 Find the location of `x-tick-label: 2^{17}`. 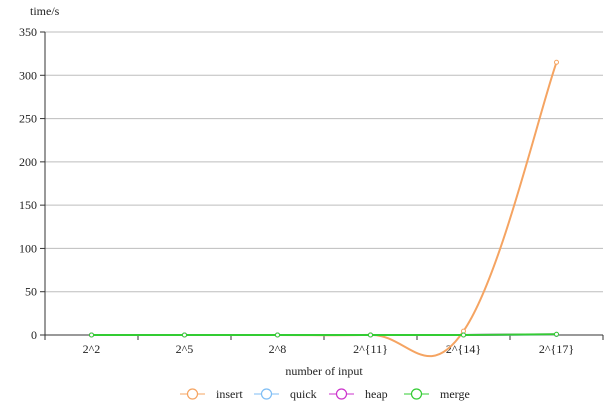

x-tick-label: 2^{17} is located at coordinates (556, 349).